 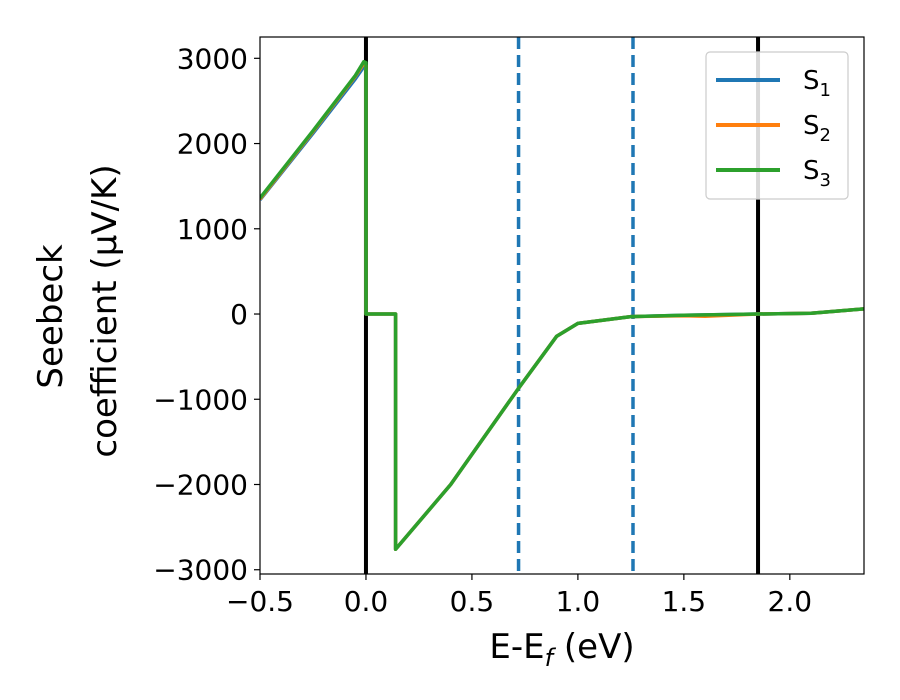 I want to click on x-tick-label: 1.0, so click(x=578, y=601).